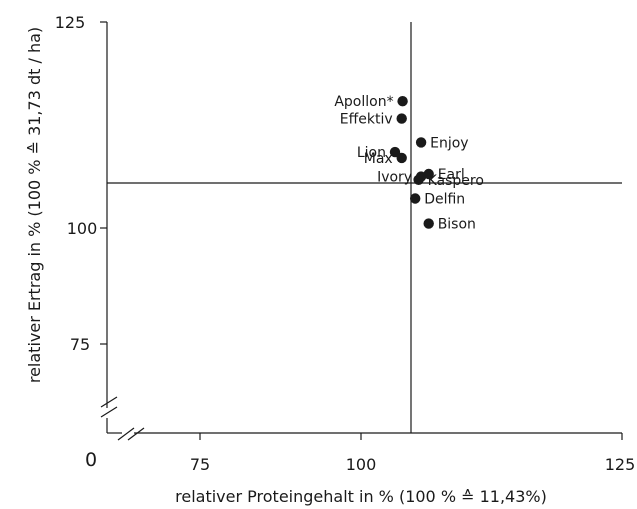 Image resolution: width=637 pixels, height=509 pixels. Describe the element at coordinates (366, 120) in the screenshot. I see `point-label: Effektiv` at that location.